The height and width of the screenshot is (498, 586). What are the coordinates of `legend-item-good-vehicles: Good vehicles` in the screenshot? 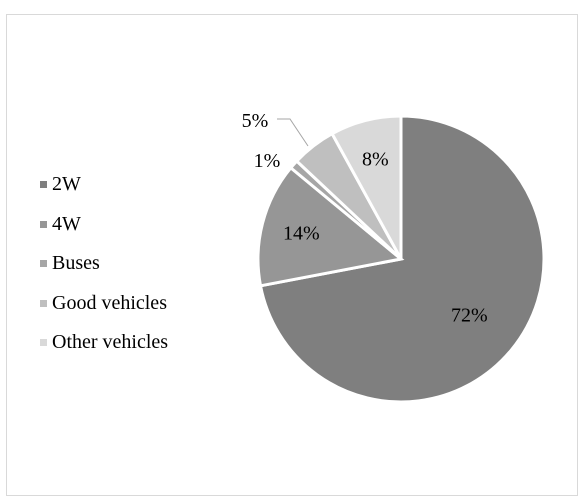 It's located at (104, 304).